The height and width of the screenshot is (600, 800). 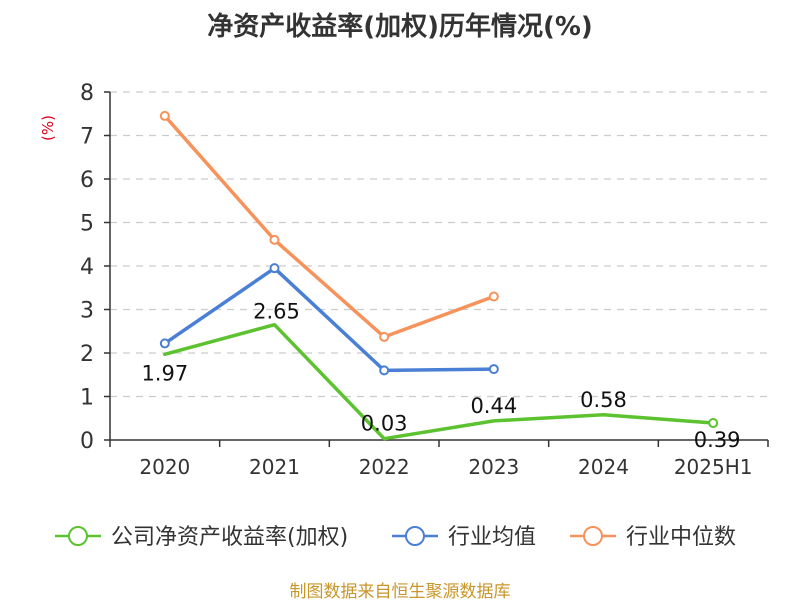 What do you see at coordinates (87, 137) in the screenshot?
I see `y-tick-label: 7` at bounding box center [87, 137].